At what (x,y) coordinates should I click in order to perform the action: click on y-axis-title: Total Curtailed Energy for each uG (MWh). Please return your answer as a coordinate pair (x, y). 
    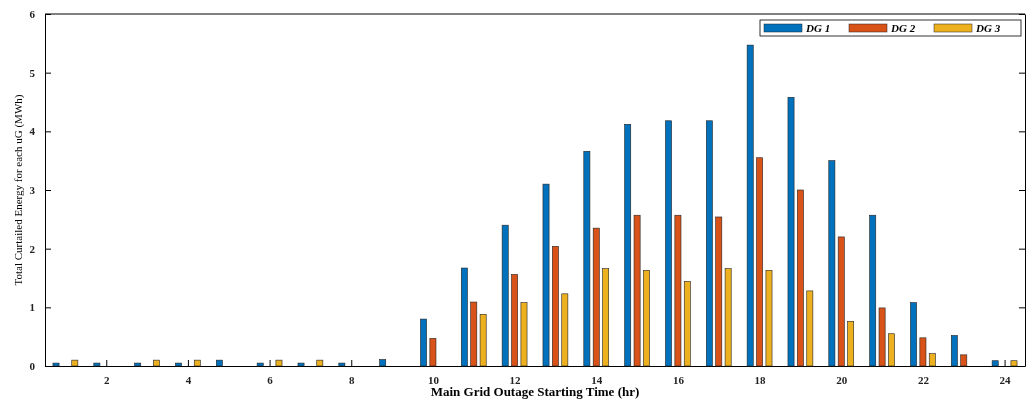
    Looking at the image, I should click on (18, 190).